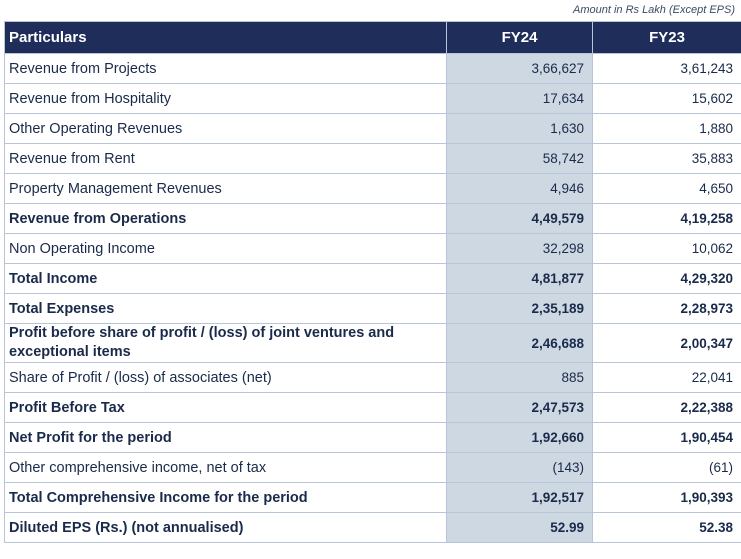 The image size is (741, 559). What do you see at coordinates (519, 407) in the screenshot?
I see `row-fy24-value: 2,47,573` at bounding box center [519, 407].